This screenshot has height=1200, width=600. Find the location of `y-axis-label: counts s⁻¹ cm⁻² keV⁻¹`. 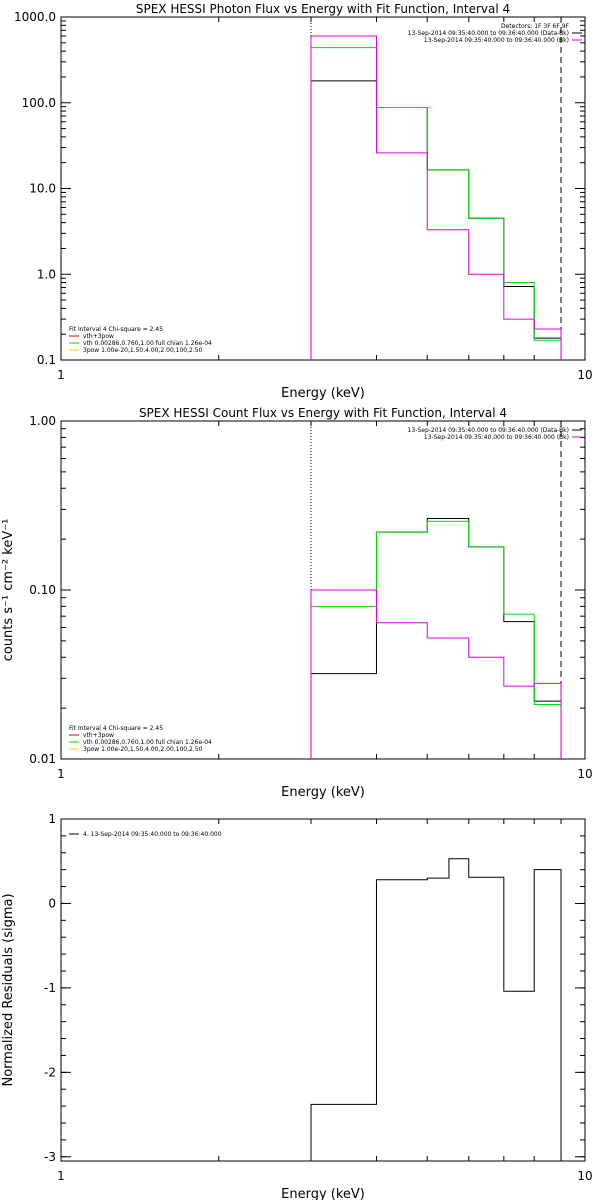

y-axis-label: counts s⁻¹ cm⁻² keV⁻¹ is located at coordinates (8, 590).